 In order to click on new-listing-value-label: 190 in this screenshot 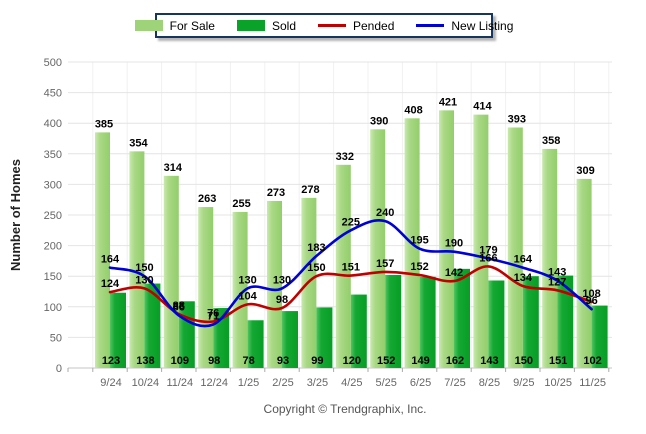, I will do `click(454, 244)`.